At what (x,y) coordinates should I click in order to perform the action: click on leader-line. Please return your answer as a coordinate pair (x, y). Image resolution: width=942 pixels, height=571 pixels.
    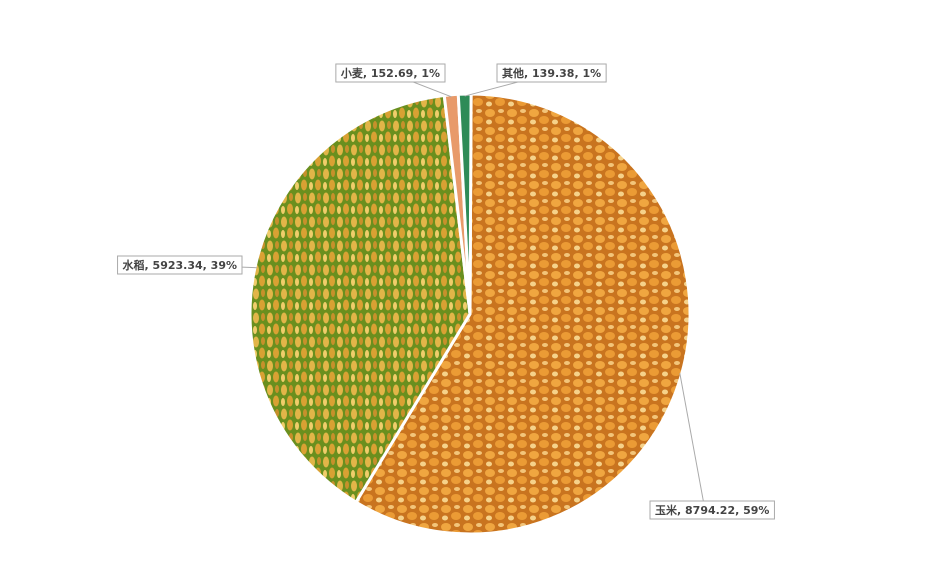
    Looking at the image, I should click on (692, 442).